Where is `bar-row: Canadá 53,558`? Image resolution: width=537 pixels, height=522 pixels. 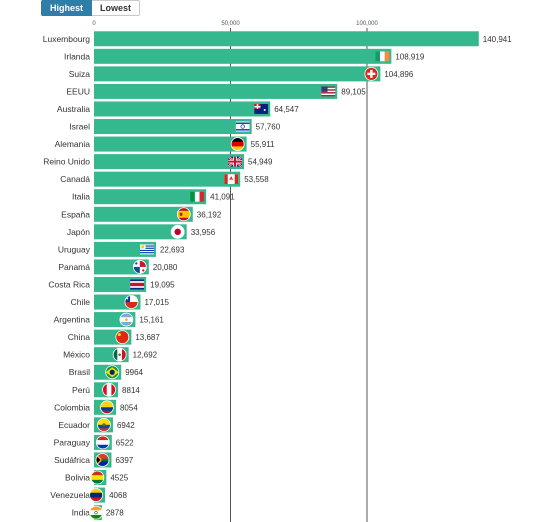 bar-row: Canadá 53,558 is located at coordinates (164, 179).